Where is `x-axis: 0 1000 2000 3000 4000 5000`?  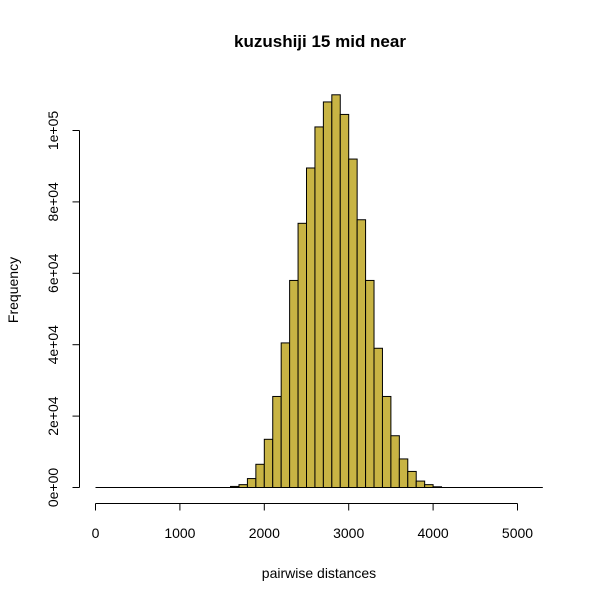
x-axis: 0 1000 2000 3000 4000 5000 is located at coordinates (312, 522).